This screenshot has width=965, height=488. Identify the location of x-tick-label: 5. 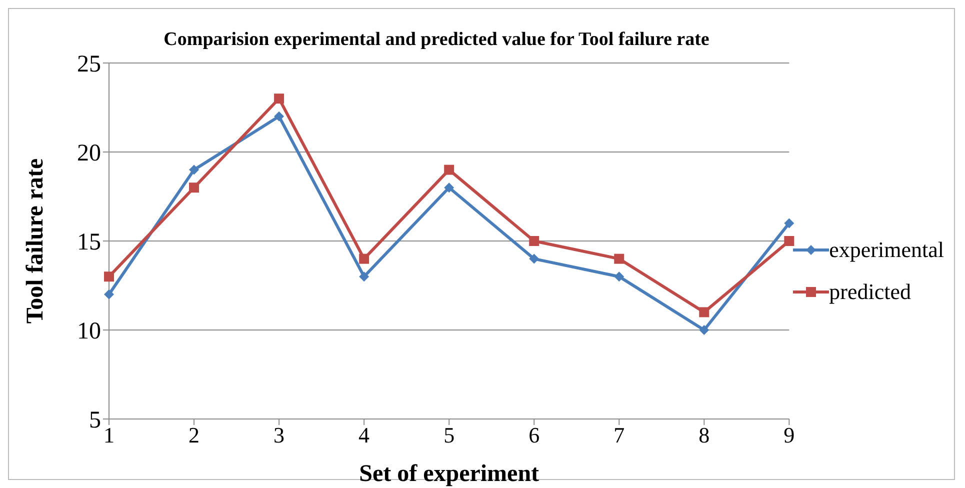
(449, 435).